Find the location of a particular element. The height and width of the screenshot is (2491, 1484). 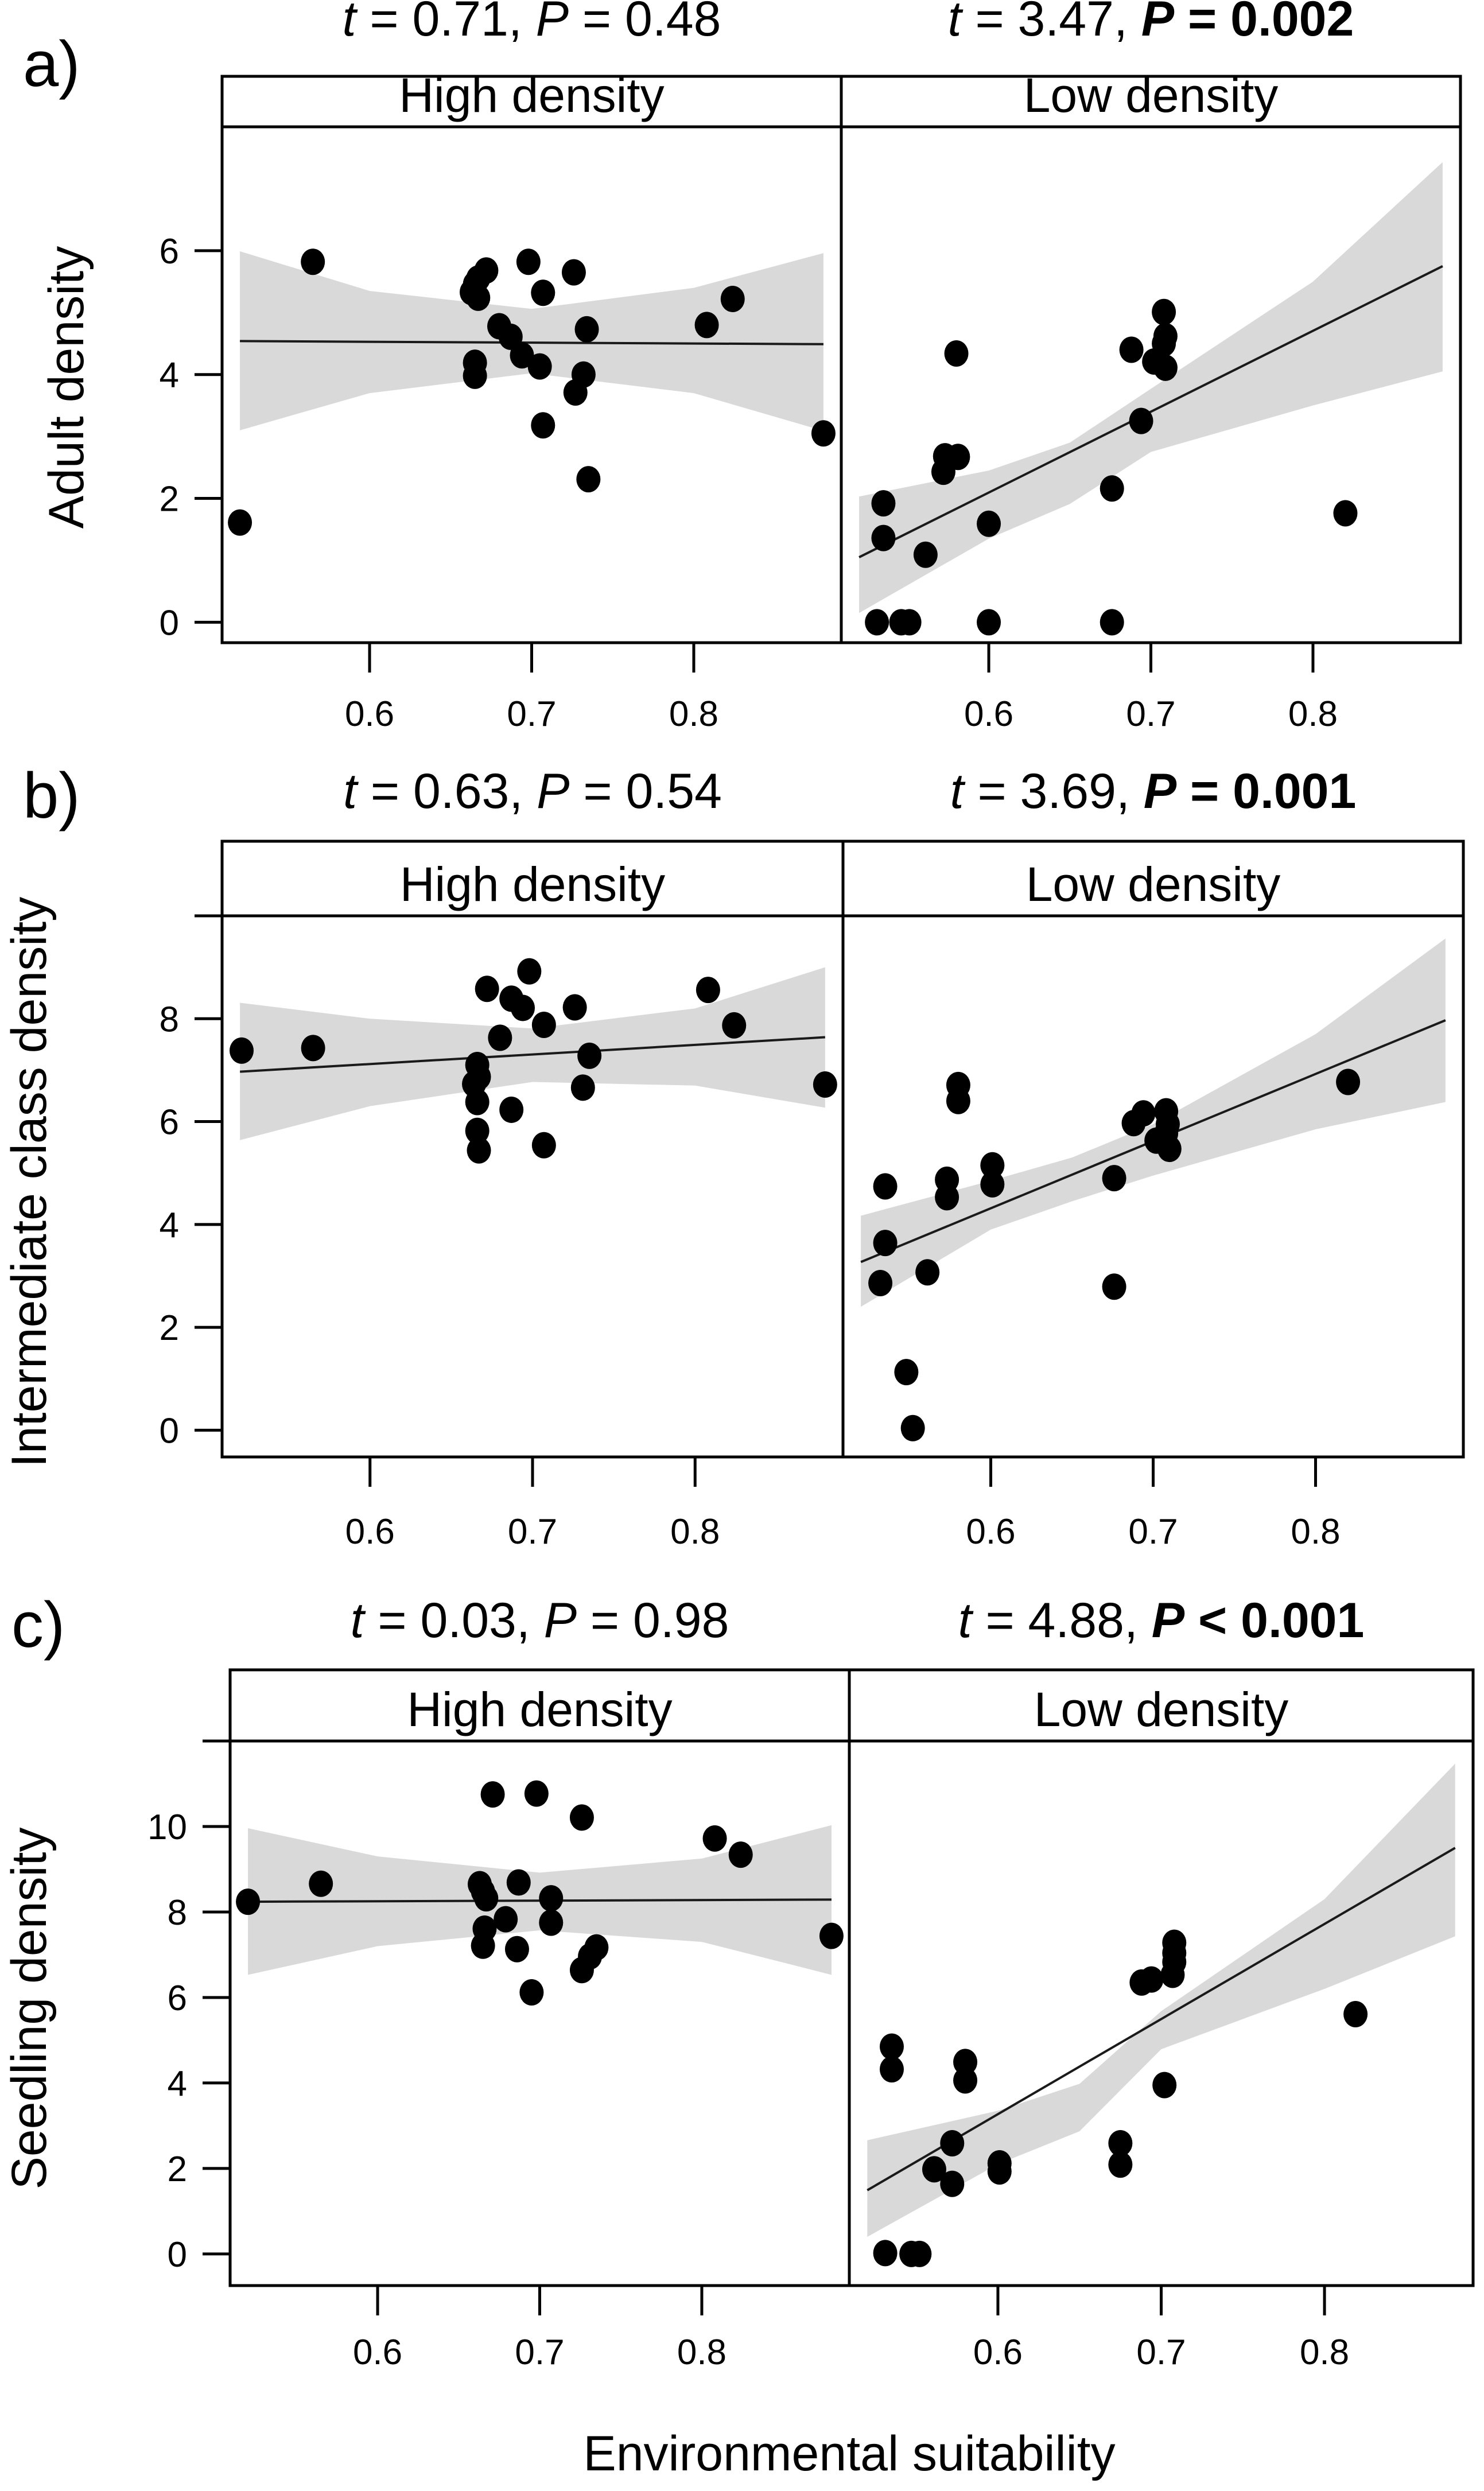

facet-strip-label: Low density is located at coordinates (1151, 95).